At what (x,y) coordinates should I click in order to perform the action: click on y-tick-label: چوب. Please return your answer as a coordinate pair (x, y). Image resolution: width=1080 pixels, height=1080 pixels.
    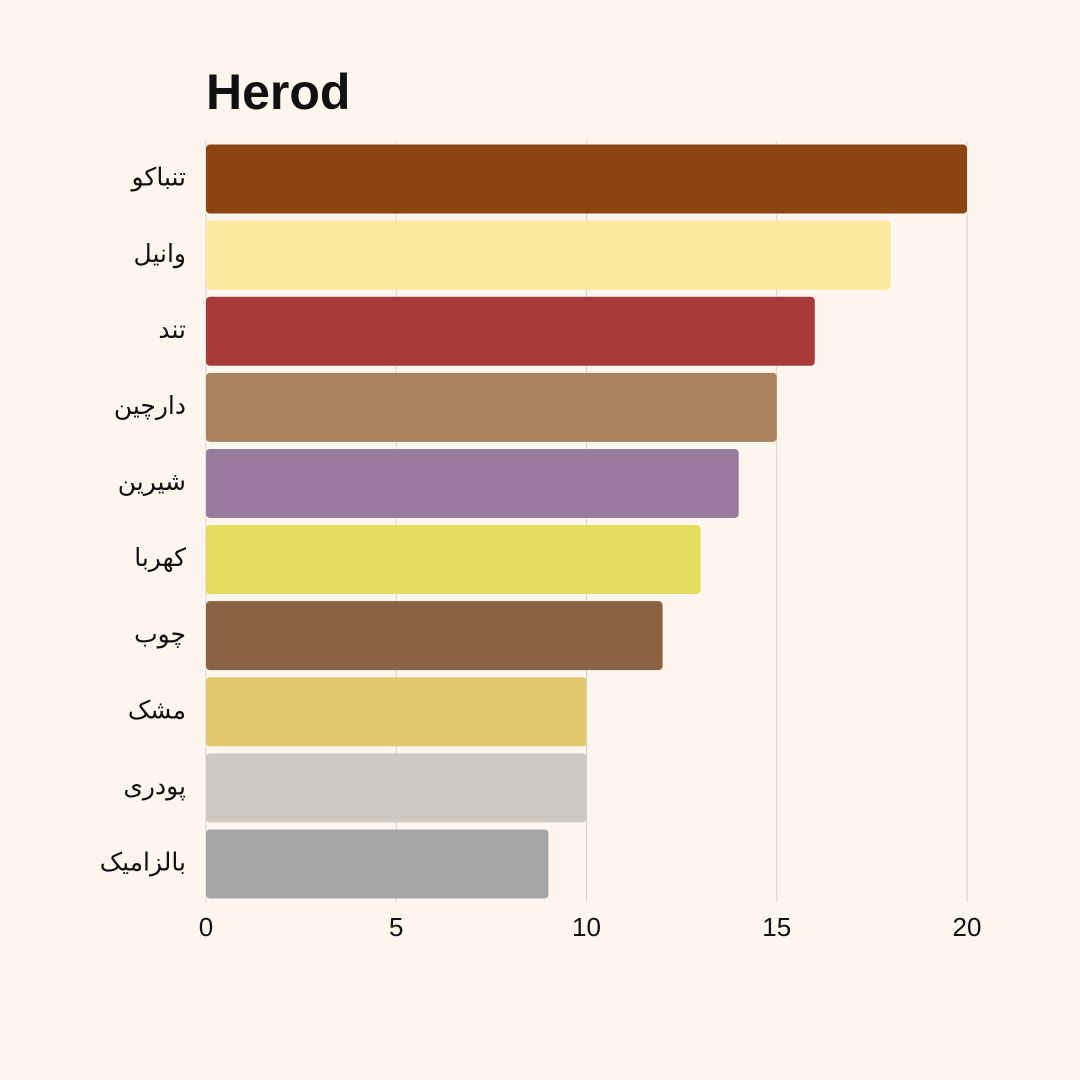
    Looking at the image, I should click on (160, 634).